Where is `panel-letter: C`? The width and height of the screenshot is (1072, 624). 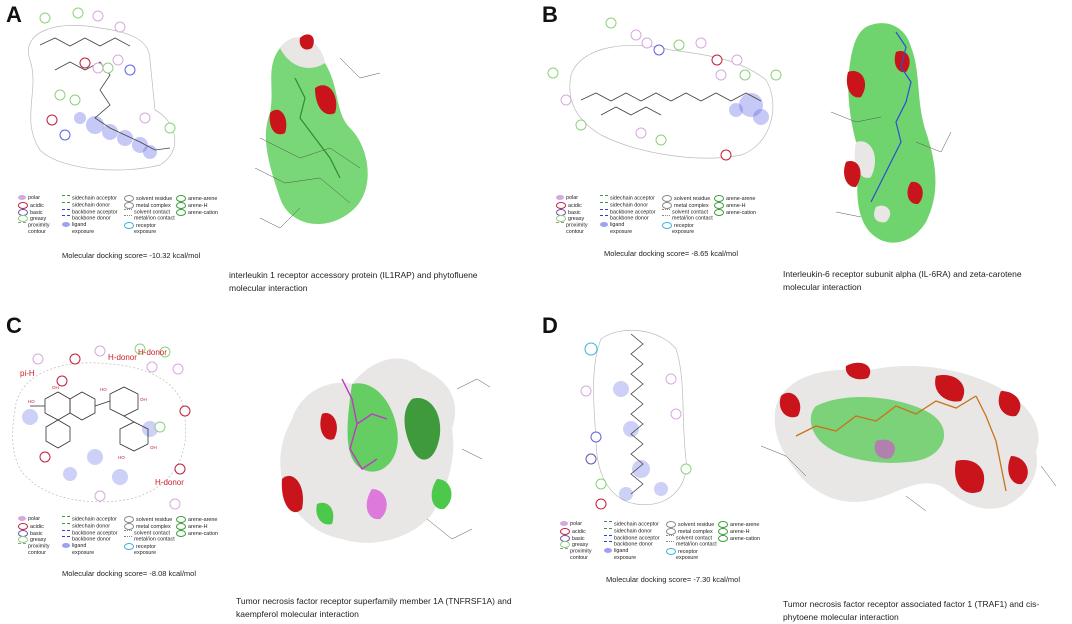
panel-letter: C is located at coordinates (14, 325).